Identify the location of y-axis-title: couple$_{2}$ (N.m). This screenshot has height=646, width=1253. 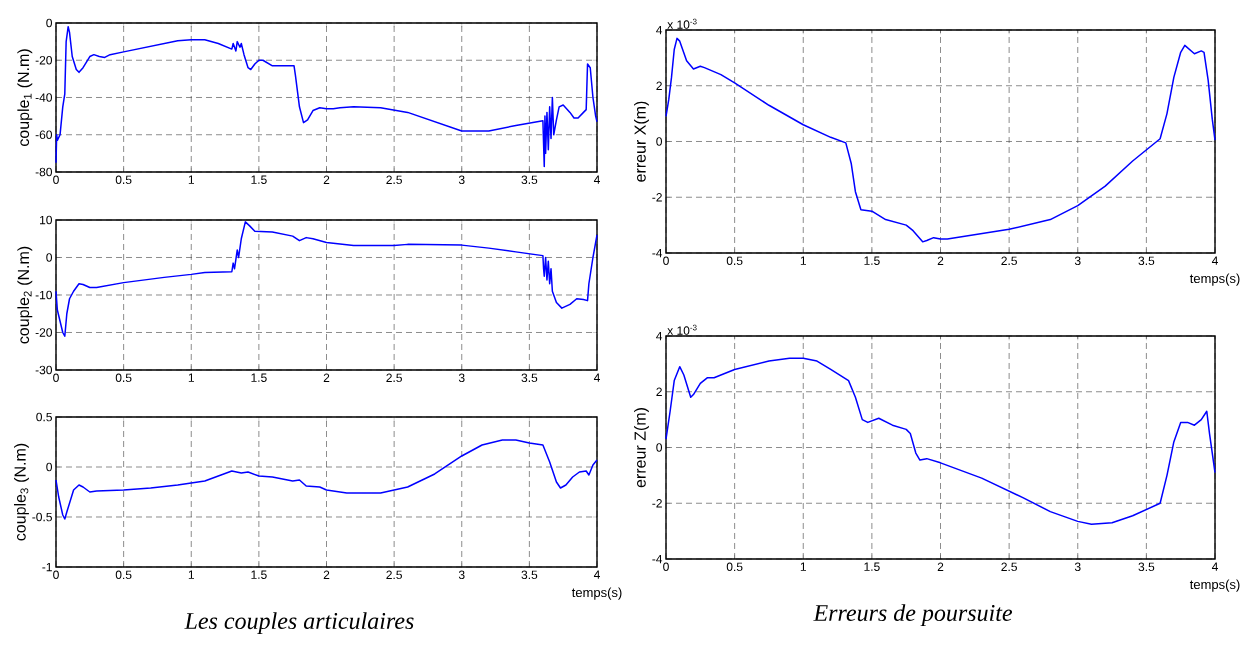
(25, 295).